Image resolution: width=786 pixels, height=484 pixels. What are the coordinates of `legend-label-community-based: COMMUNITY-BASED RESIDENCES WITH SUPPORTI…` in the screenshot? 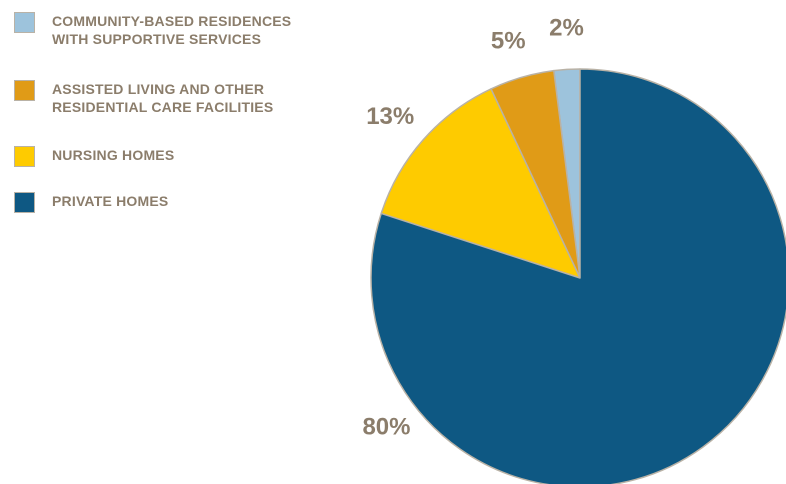 It's located at (202, 30).